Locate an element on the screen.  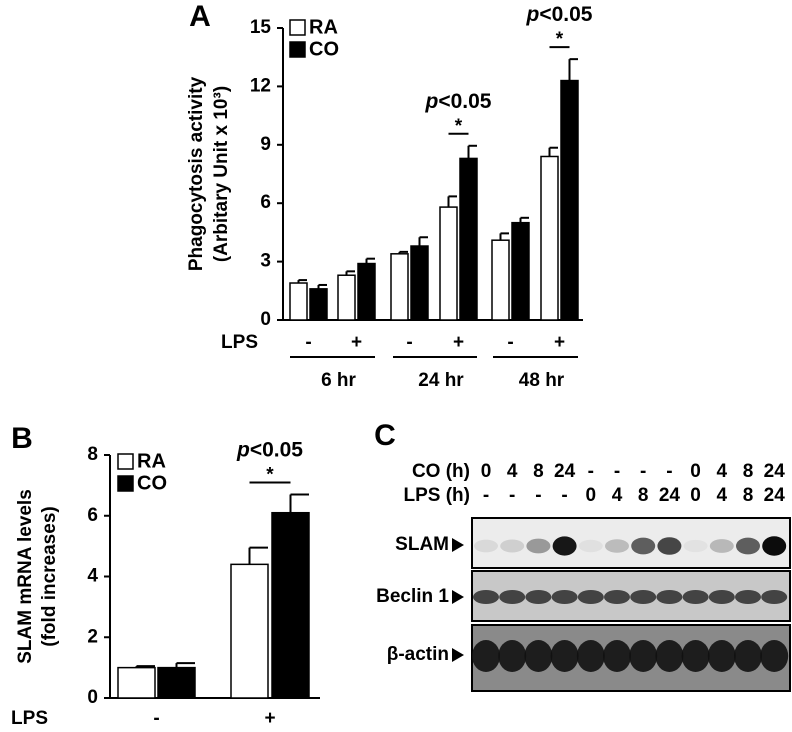
panel-label: C is located at coordinates (385, 435).